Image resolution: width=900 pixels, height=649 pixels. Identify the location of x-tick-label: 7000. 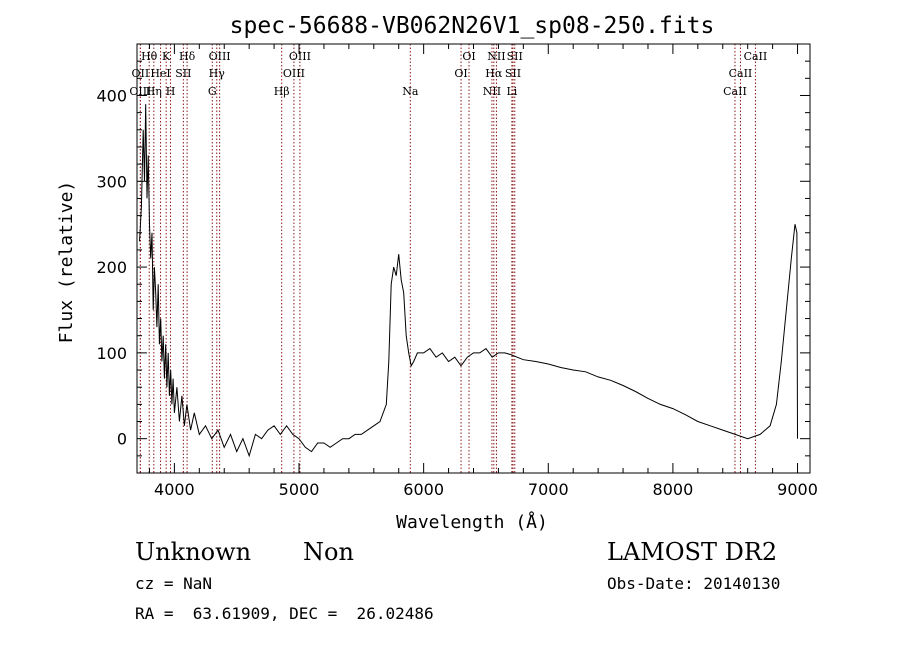
(548, 489).